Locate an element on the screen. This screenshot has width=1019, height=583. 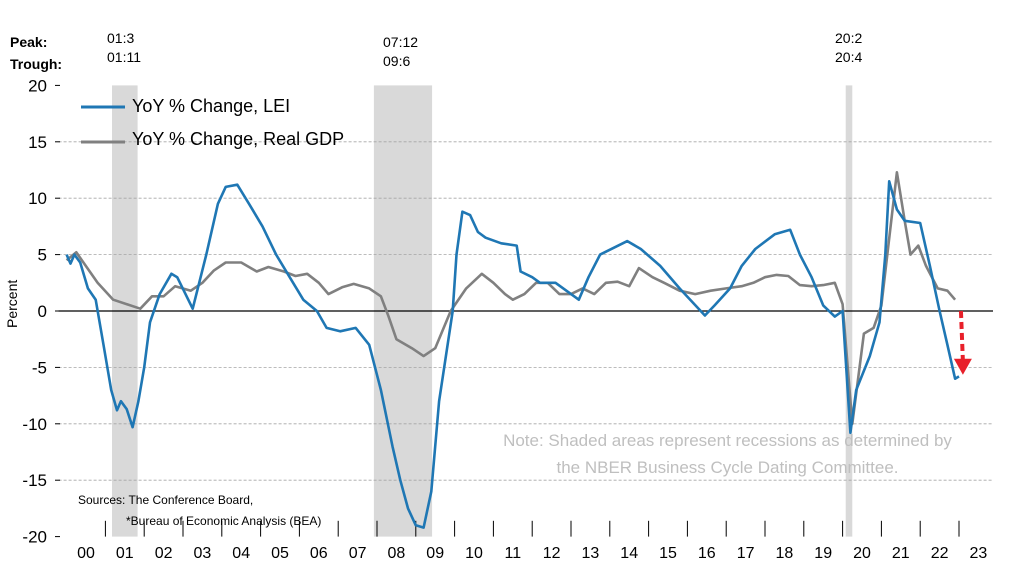
x-tick-label: 06 is located at coordinates (319, 553).